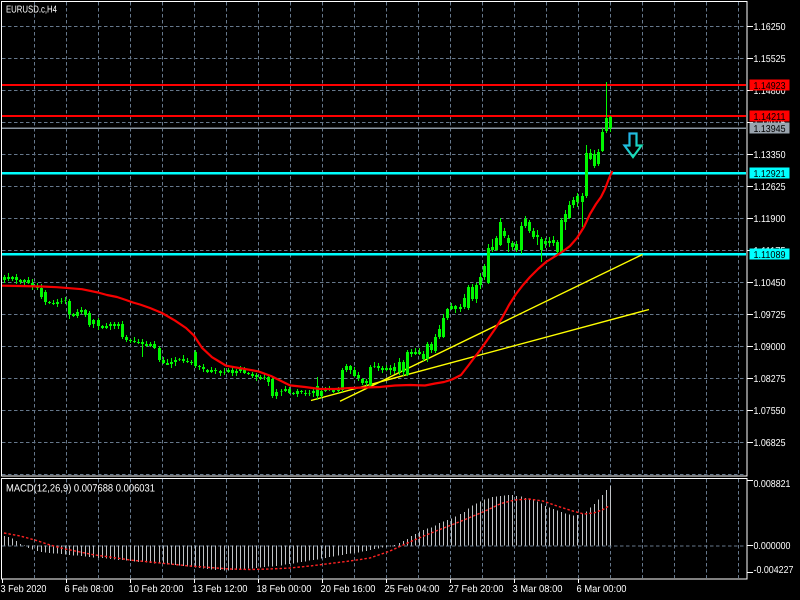 The width and height of the screenshot is (800, 600). Describe the element at coordinates (770, 117) in the screenshot. I see `svg-text: 1.14211` at that location.